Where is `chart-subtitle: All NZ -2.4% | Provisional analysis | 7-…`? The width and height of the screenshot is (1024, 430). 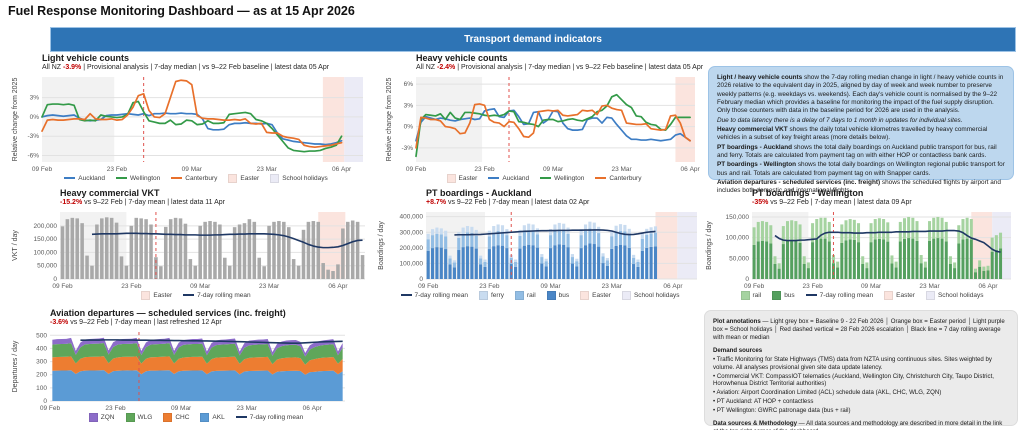 chart-subtitle: All NZ -2.4% | Provisional analysis | 7-… is located at coordinates (560, 68).